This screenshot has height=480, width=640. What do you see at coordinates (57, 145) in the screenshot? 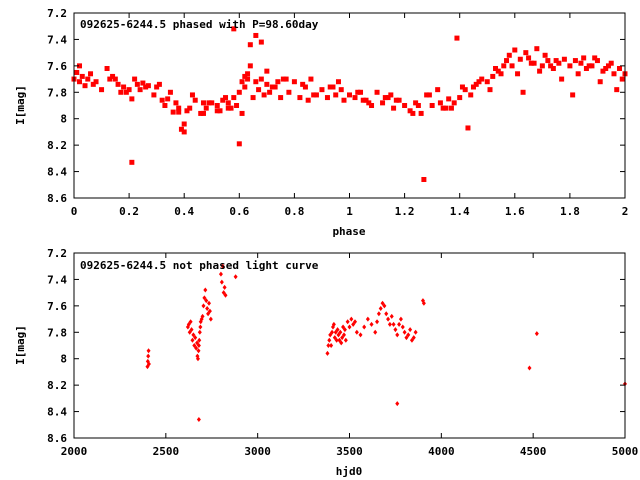
I see `phased-y-tick-label: 8.2` at bounding box center [57, 145].